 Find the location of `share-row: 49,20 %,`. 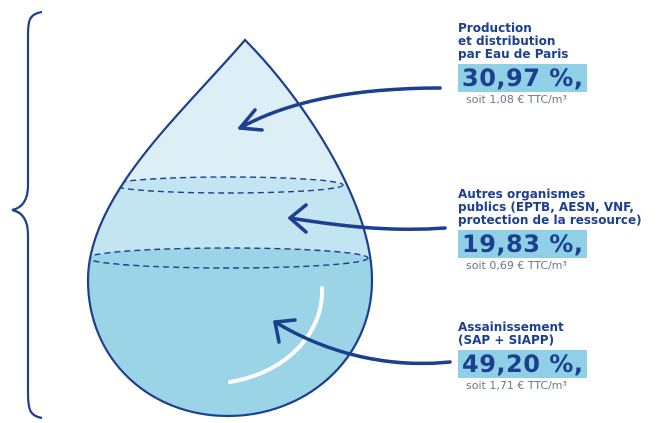

share-row: 49,20 %, is located at coordinates (523, 362).